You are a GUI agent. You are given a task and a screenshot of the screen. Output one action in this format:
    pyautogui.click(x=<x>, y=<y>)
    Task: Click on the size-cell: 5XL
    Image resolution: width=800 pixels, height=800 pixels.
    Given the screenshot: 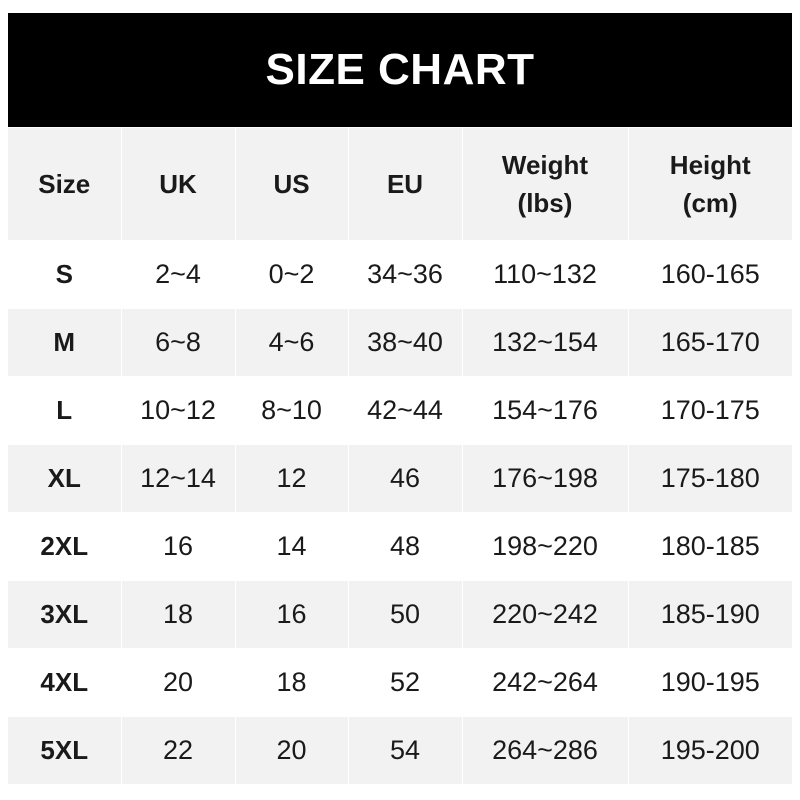 What is the action you would take?
    pyautogui.click(x=64, y=750)
    